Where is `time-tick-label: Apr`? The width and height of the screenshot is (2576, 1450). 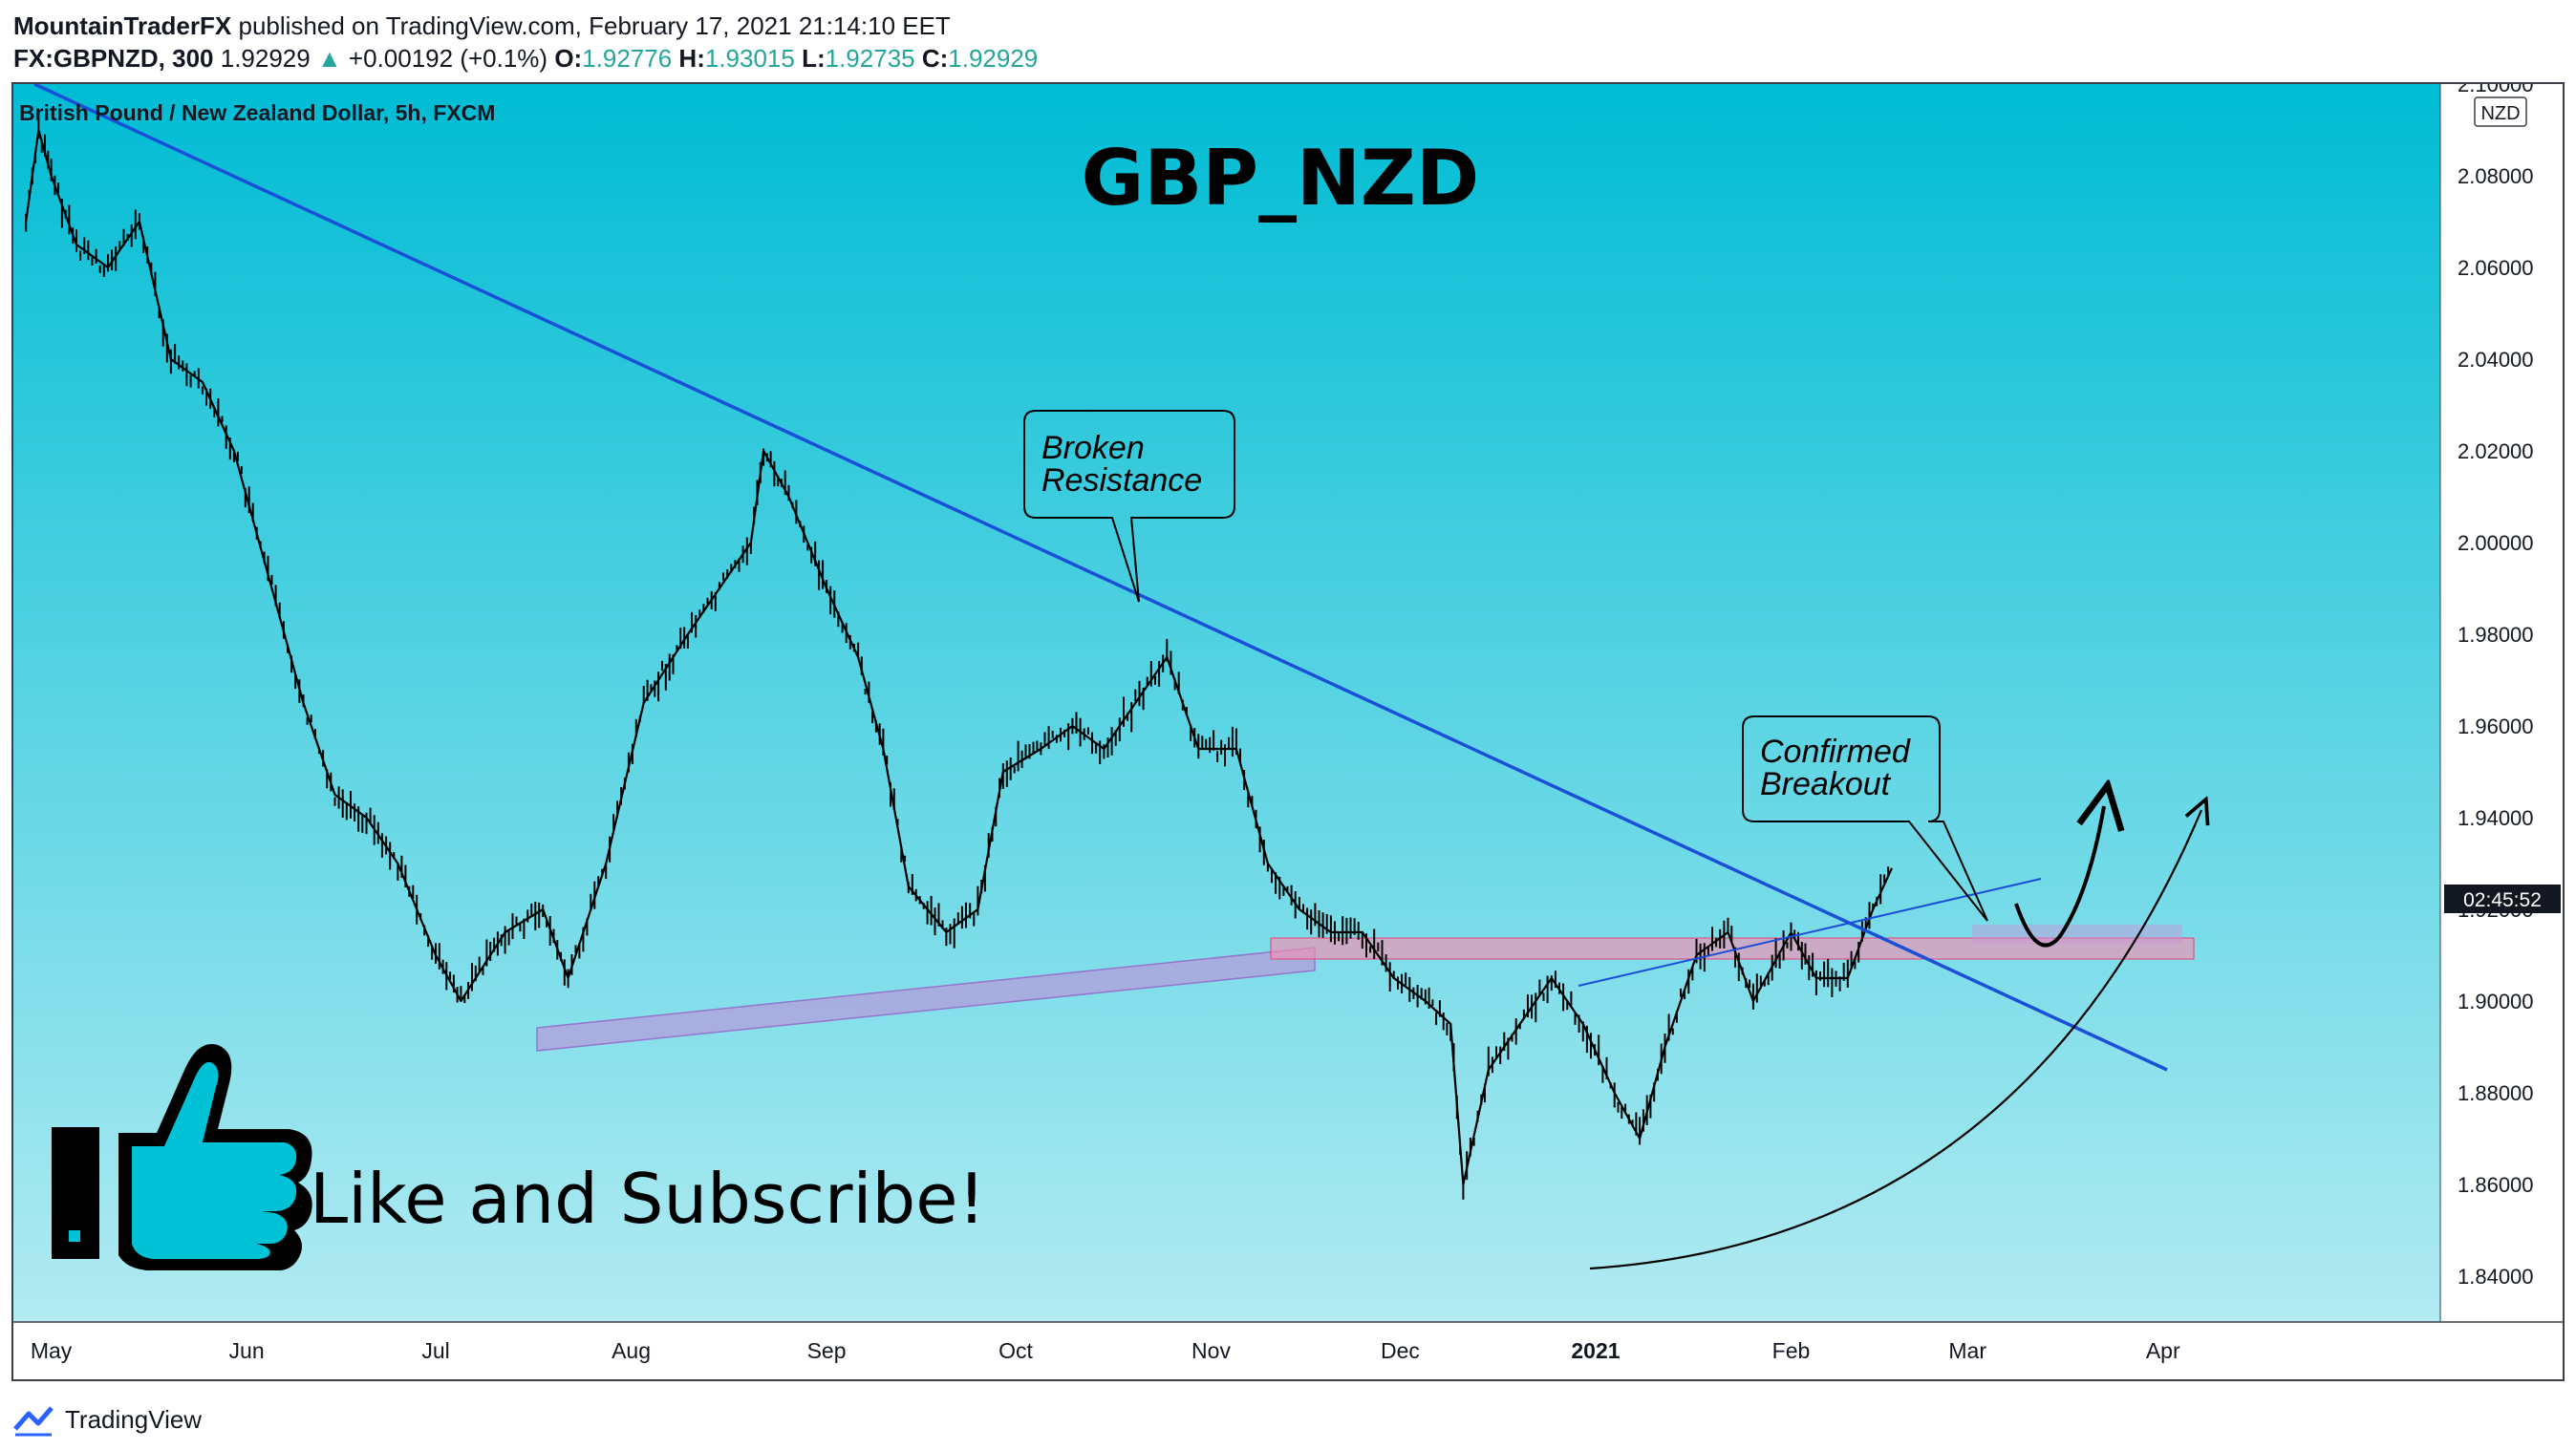
time-tick-label: Apr is located at coordinates (2163, 1350).